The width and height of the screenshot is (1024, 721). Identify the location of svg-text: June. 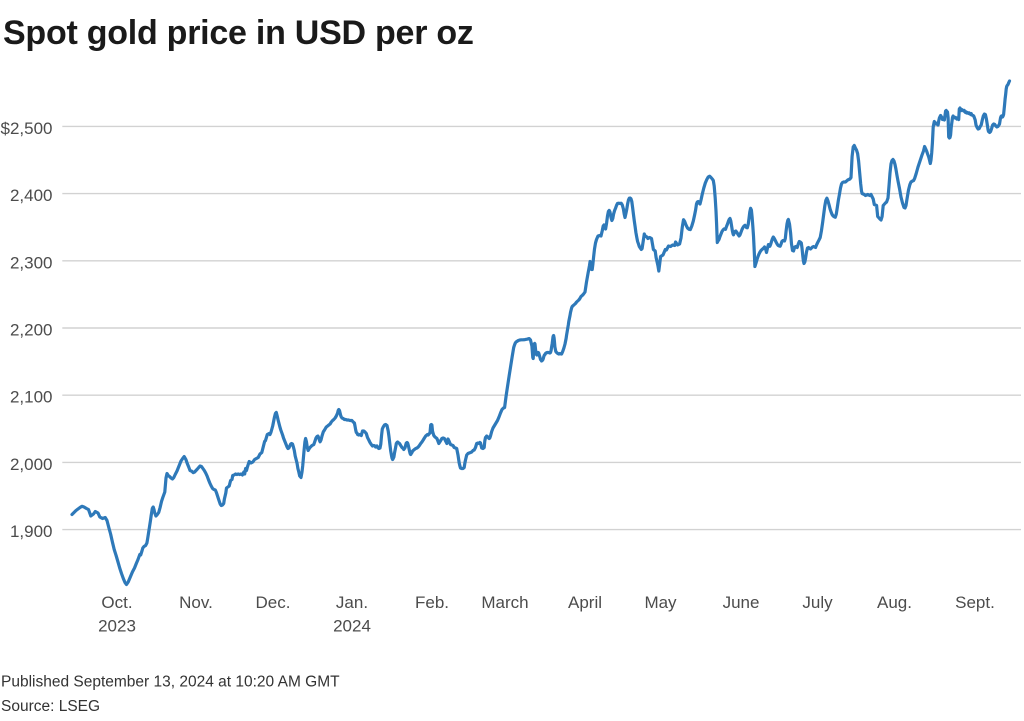
(741, 602).